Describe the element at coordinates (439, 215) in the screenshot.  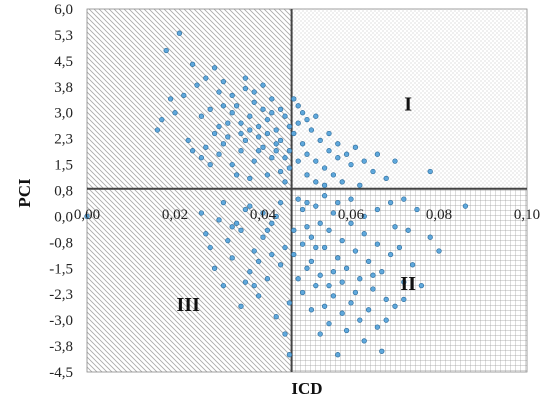
I see `x-tick-label: 0,08` at that location.